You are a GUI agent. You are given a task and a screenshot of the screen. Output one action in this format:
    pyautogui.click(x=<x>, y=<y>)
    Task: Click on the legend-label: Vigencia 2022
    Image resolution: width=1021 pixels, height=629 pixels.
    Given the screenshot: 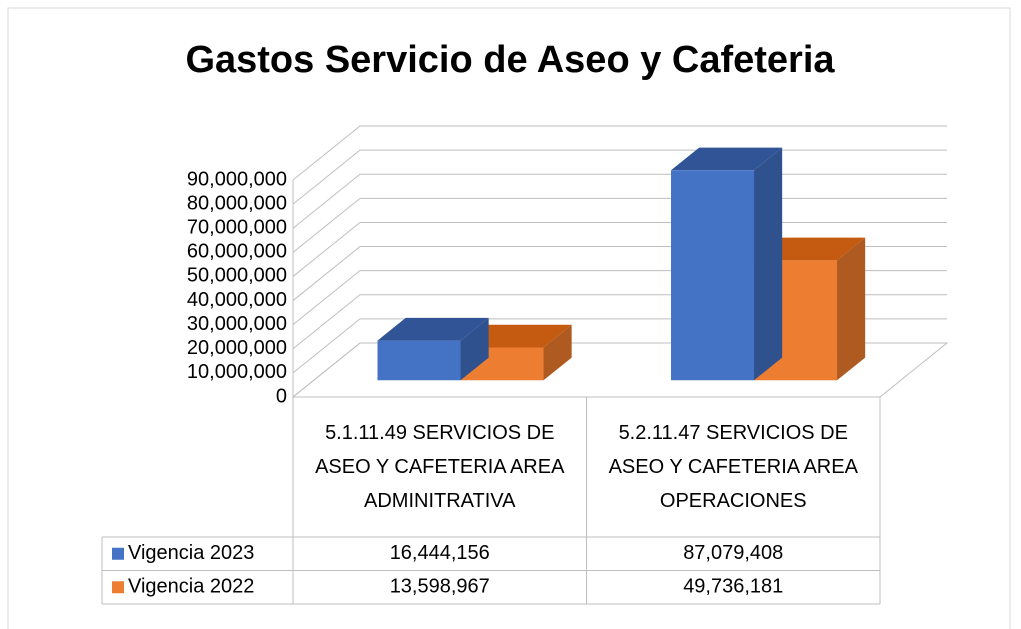 What is the action you would take?
    pyautogui.click(x=191, y=587)
    